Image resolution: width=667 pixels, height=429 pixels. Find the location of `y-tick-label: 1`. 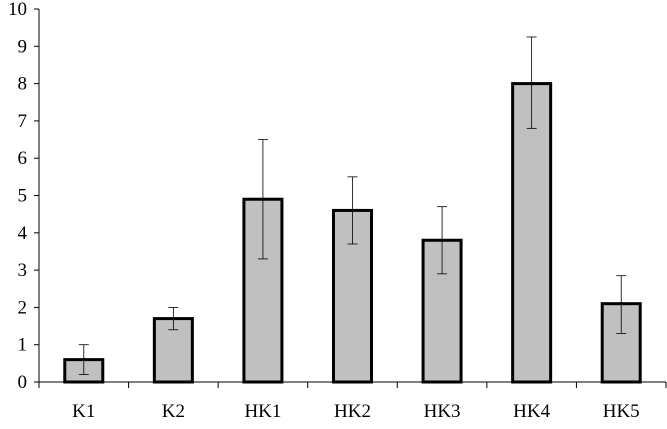

y-tick-label: 1 is located at coordinates (23, 345).